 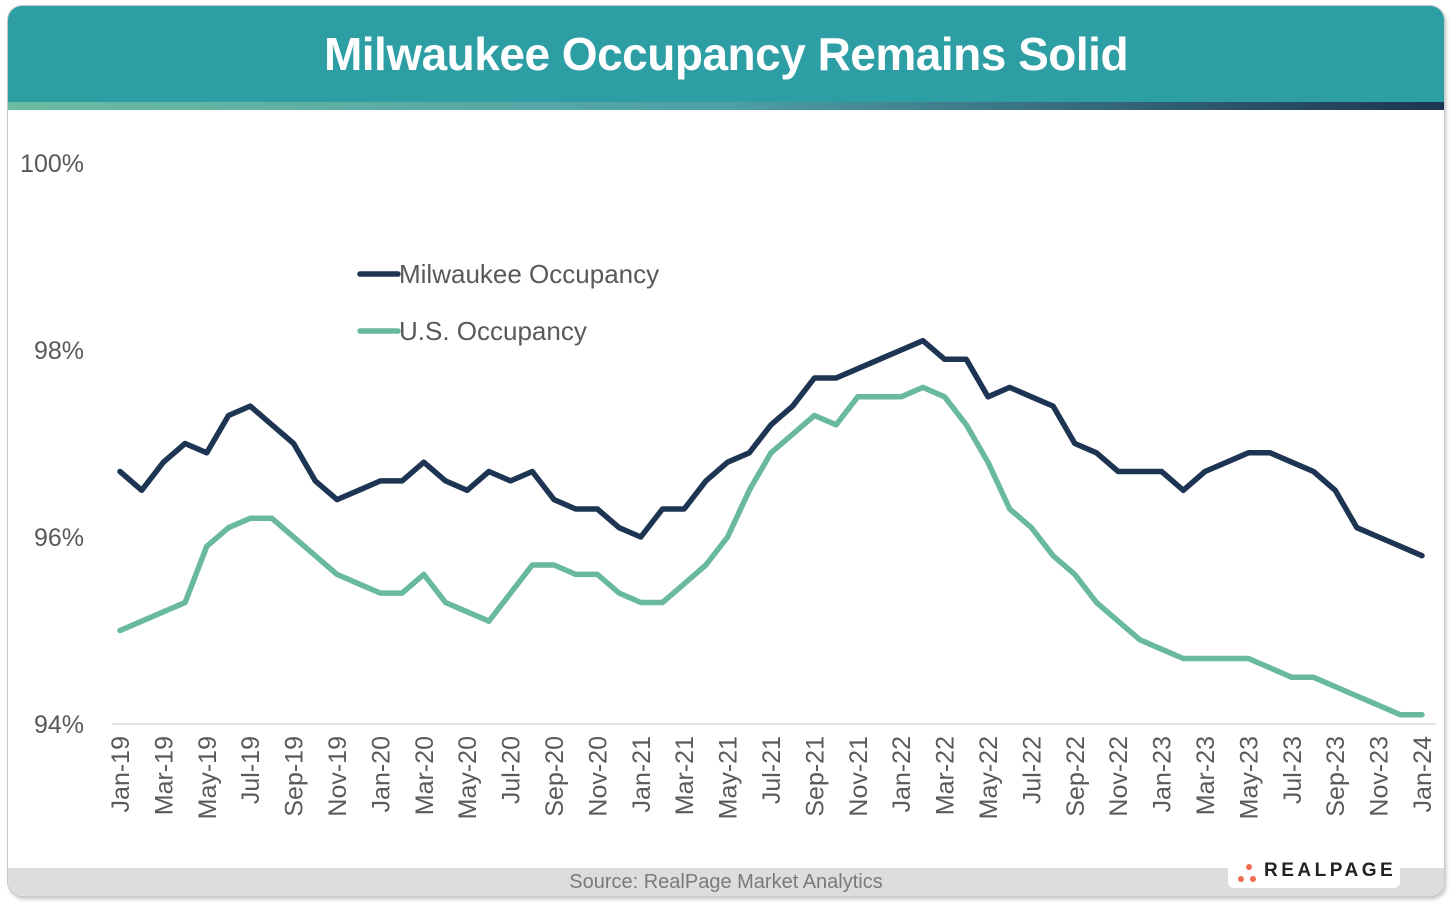 I want to click on realpage-logo: REALPAGE, so click(x=1314, y=873).